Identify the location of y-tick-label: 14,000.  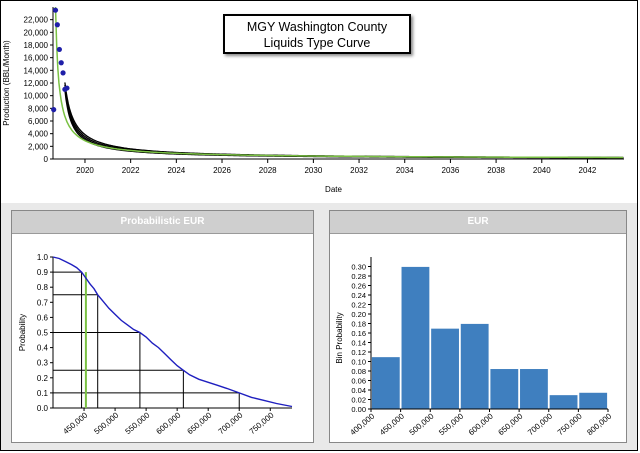
(36, 70).